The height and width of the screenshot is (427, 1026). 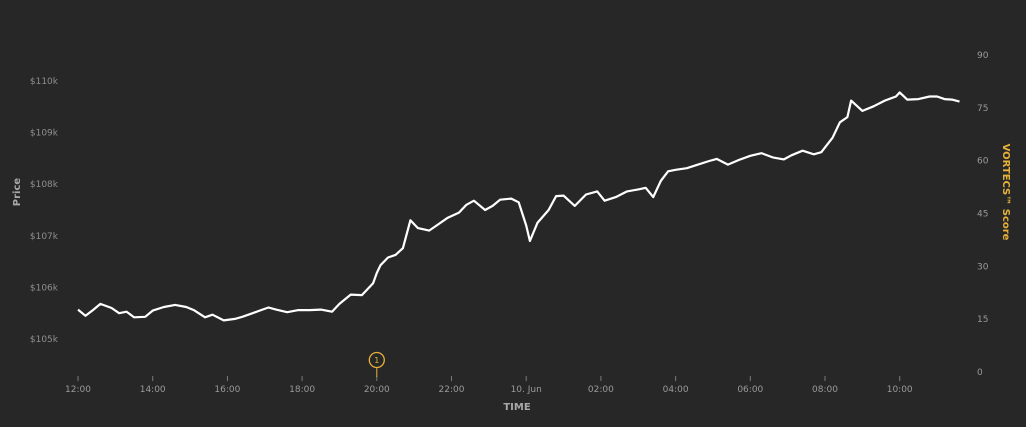 I want to click on right-axis-ticks: 0 15 30 45 60 75 90, so click(x=983, y=214).